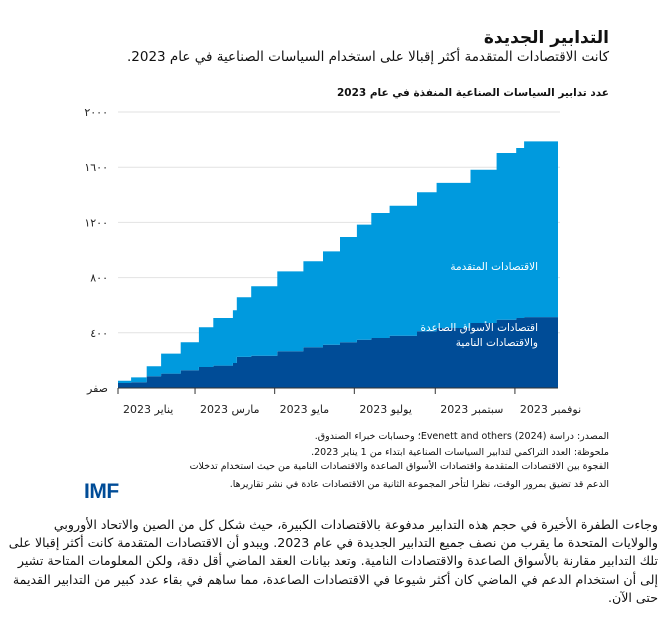 This screenshot has height=623, width=667. What do you see at coordinates (546, 38) in the screenshot?
I see `page-title: التدابير الجديدة` at bounding box center [546, 38].